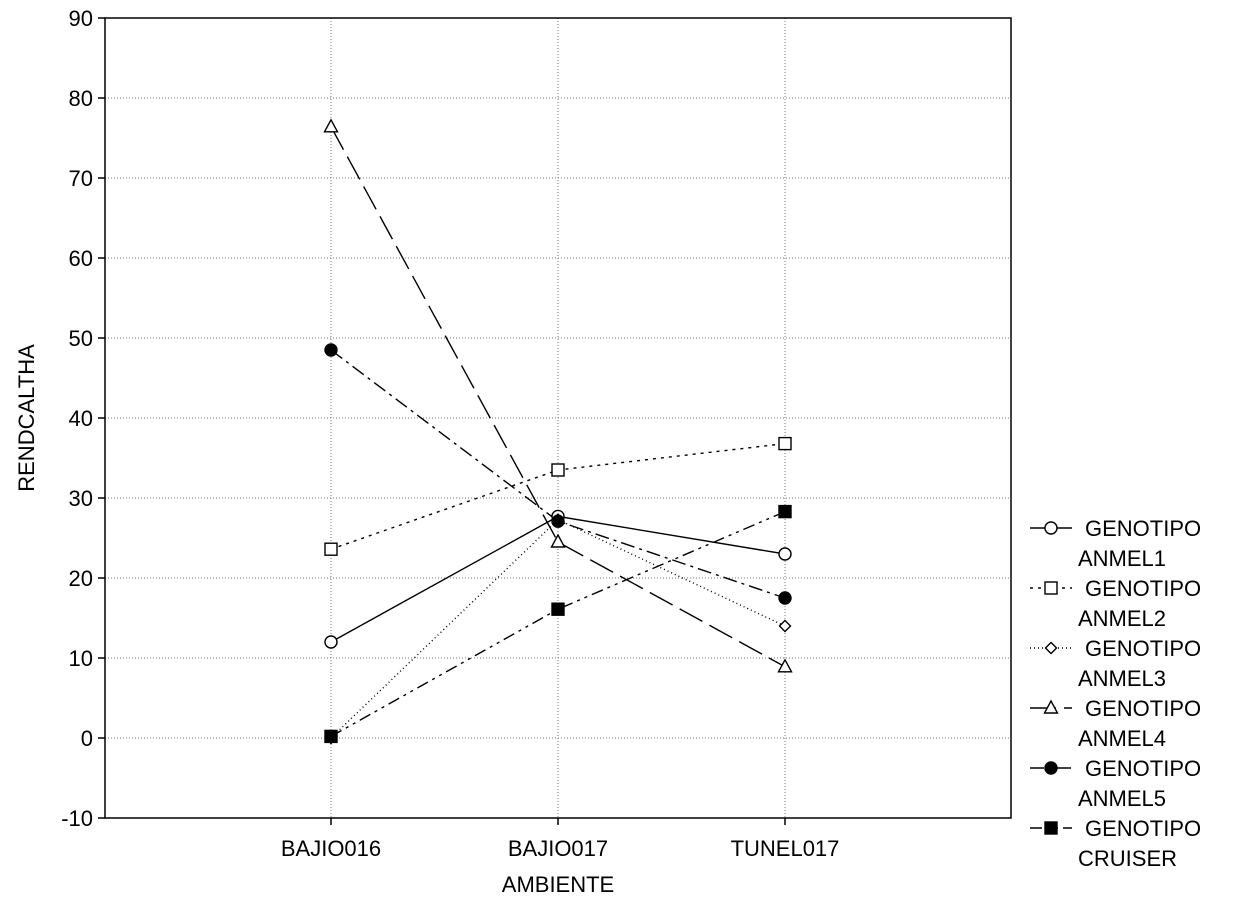  Describe the element at coordinates (1143, 708) in the screenshot. I see `legend-label-4: GENOTIPO` at that location.